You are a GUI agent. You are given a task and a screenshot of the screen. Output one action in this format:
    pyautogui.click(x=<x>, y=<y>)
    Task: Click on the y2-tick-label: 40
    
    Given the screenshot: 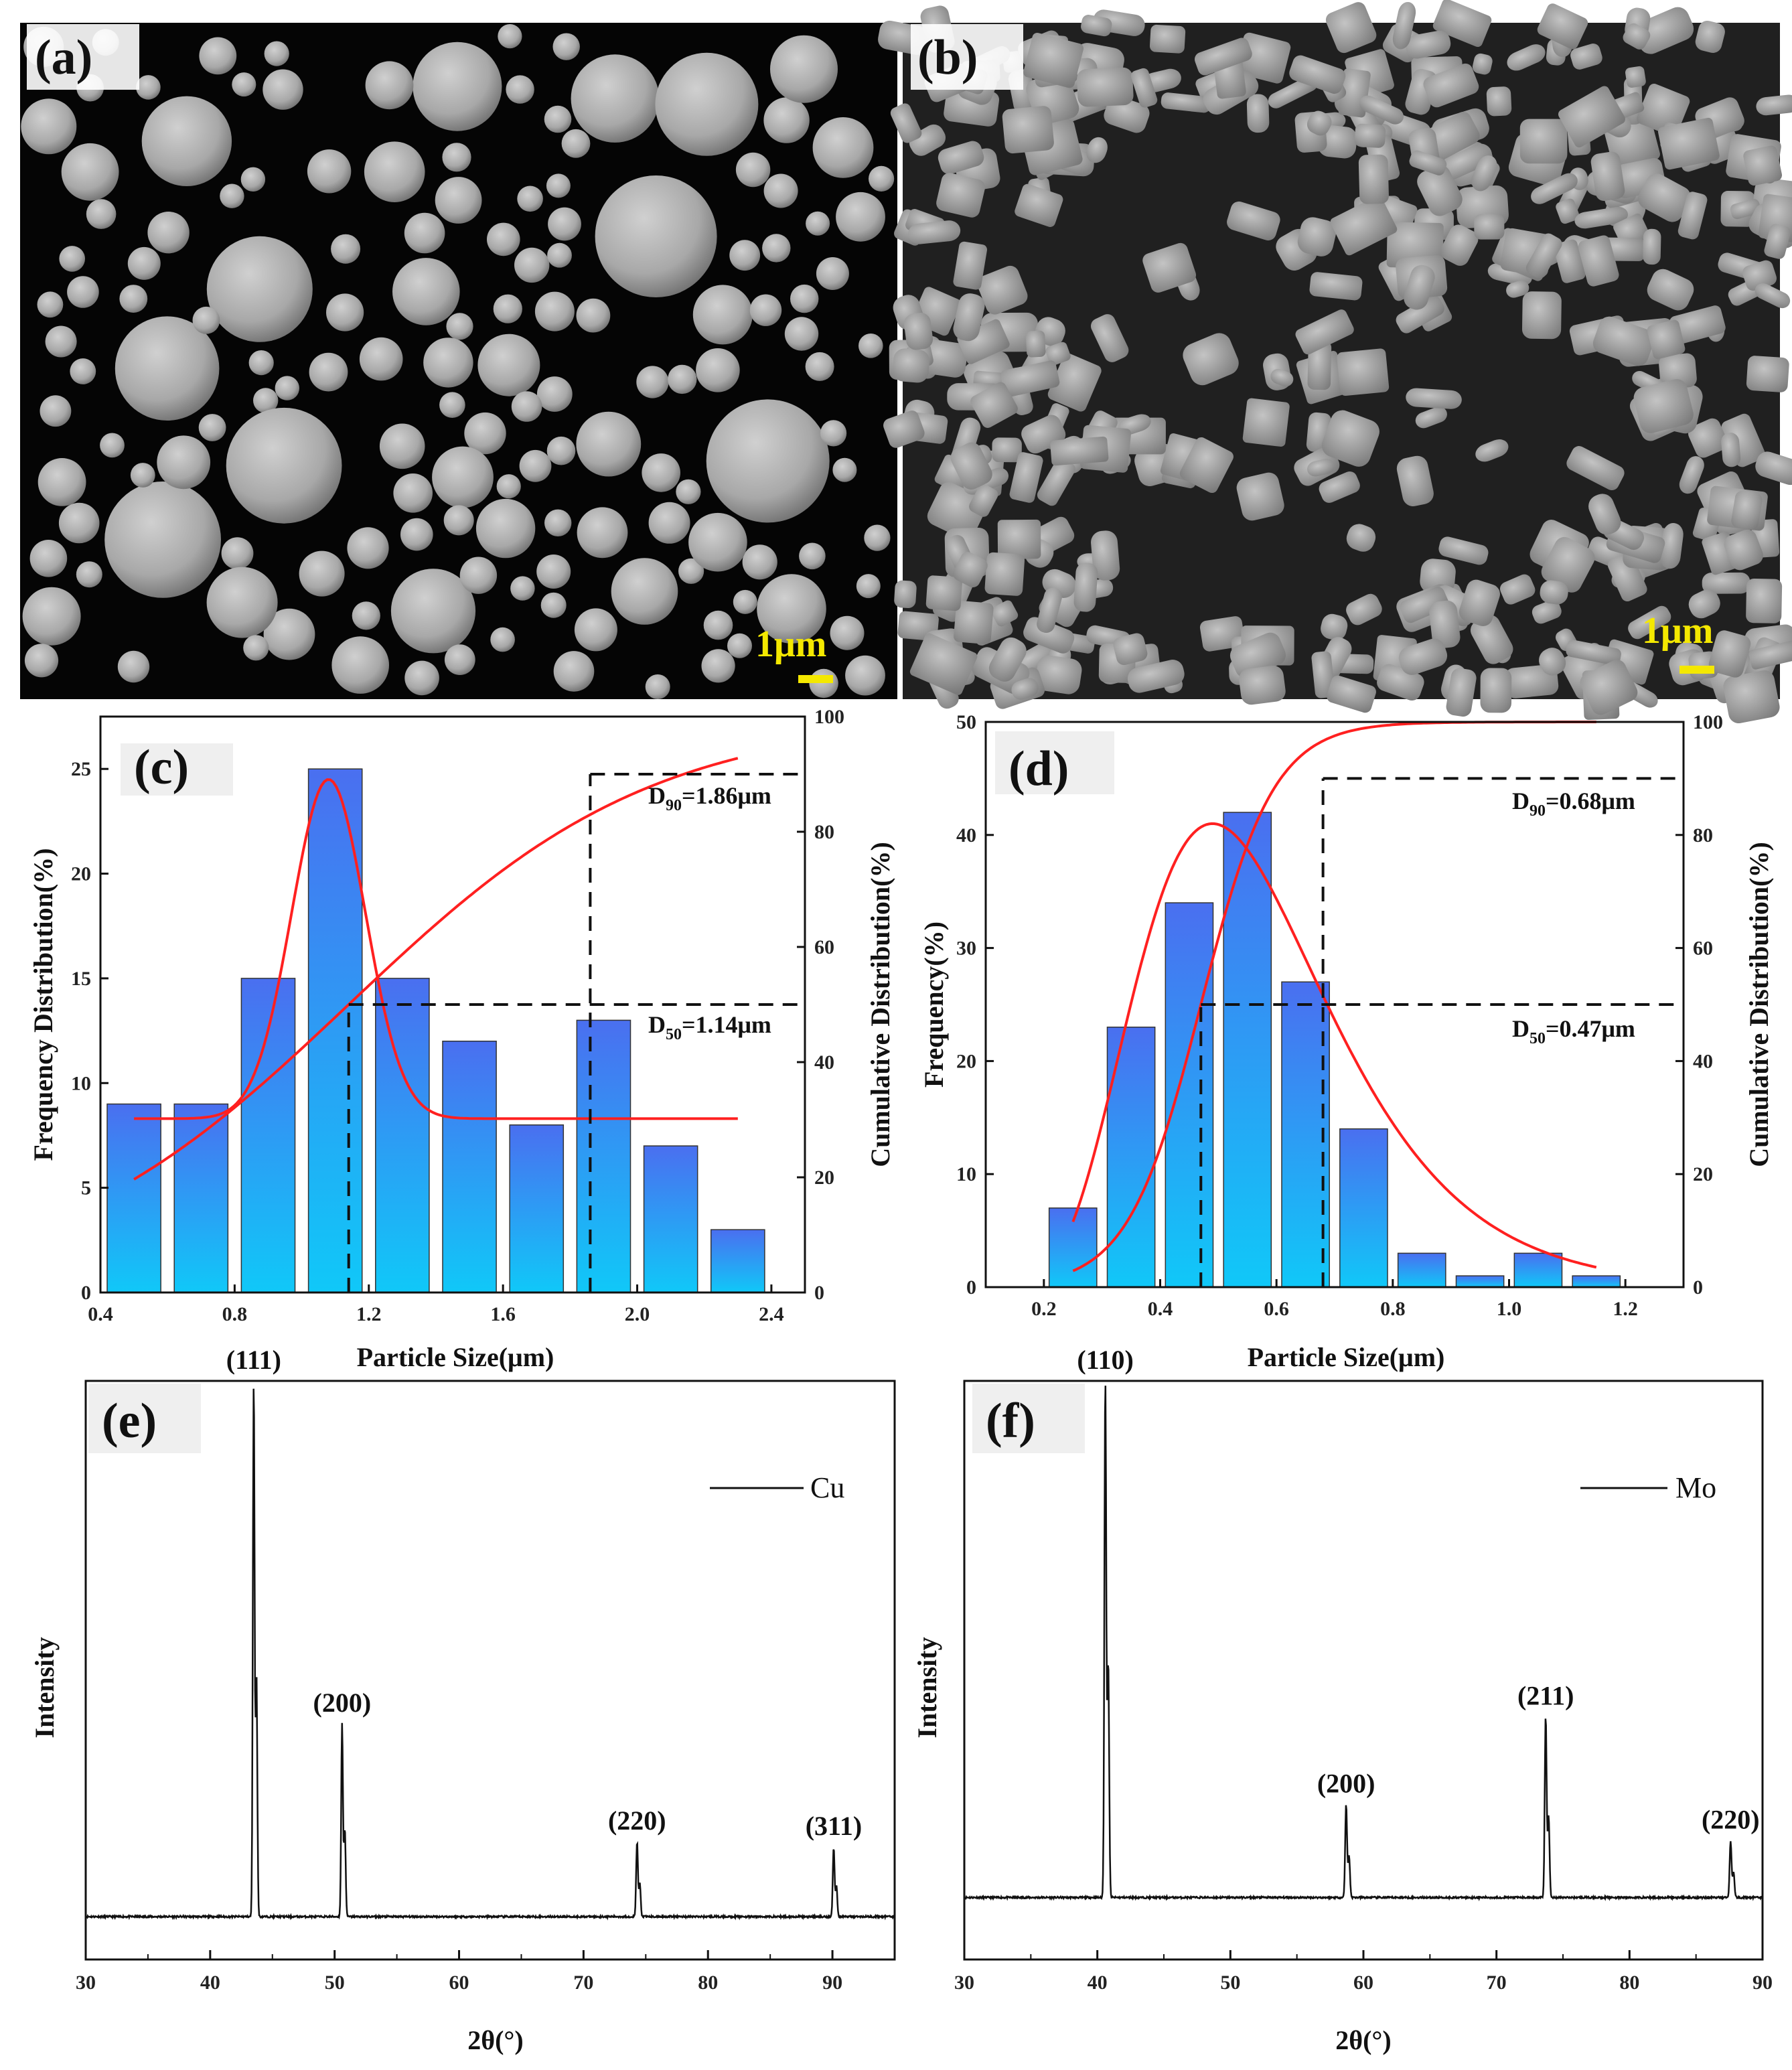 What is the action you would take?
    pyautogui.click(x=1703, y=1061)
    